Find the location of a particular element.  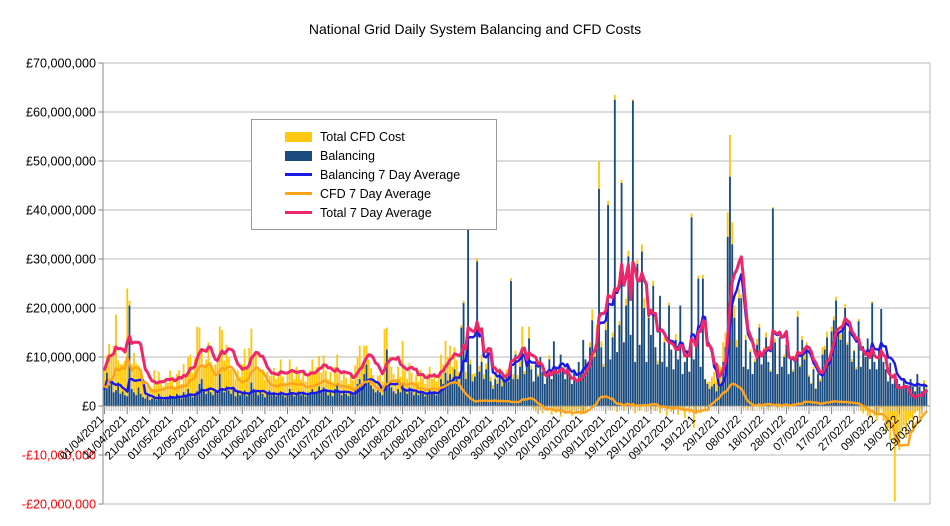

legend-item-total-7-day-average: Total 7 Day Average is located at coordinates (385, 212).